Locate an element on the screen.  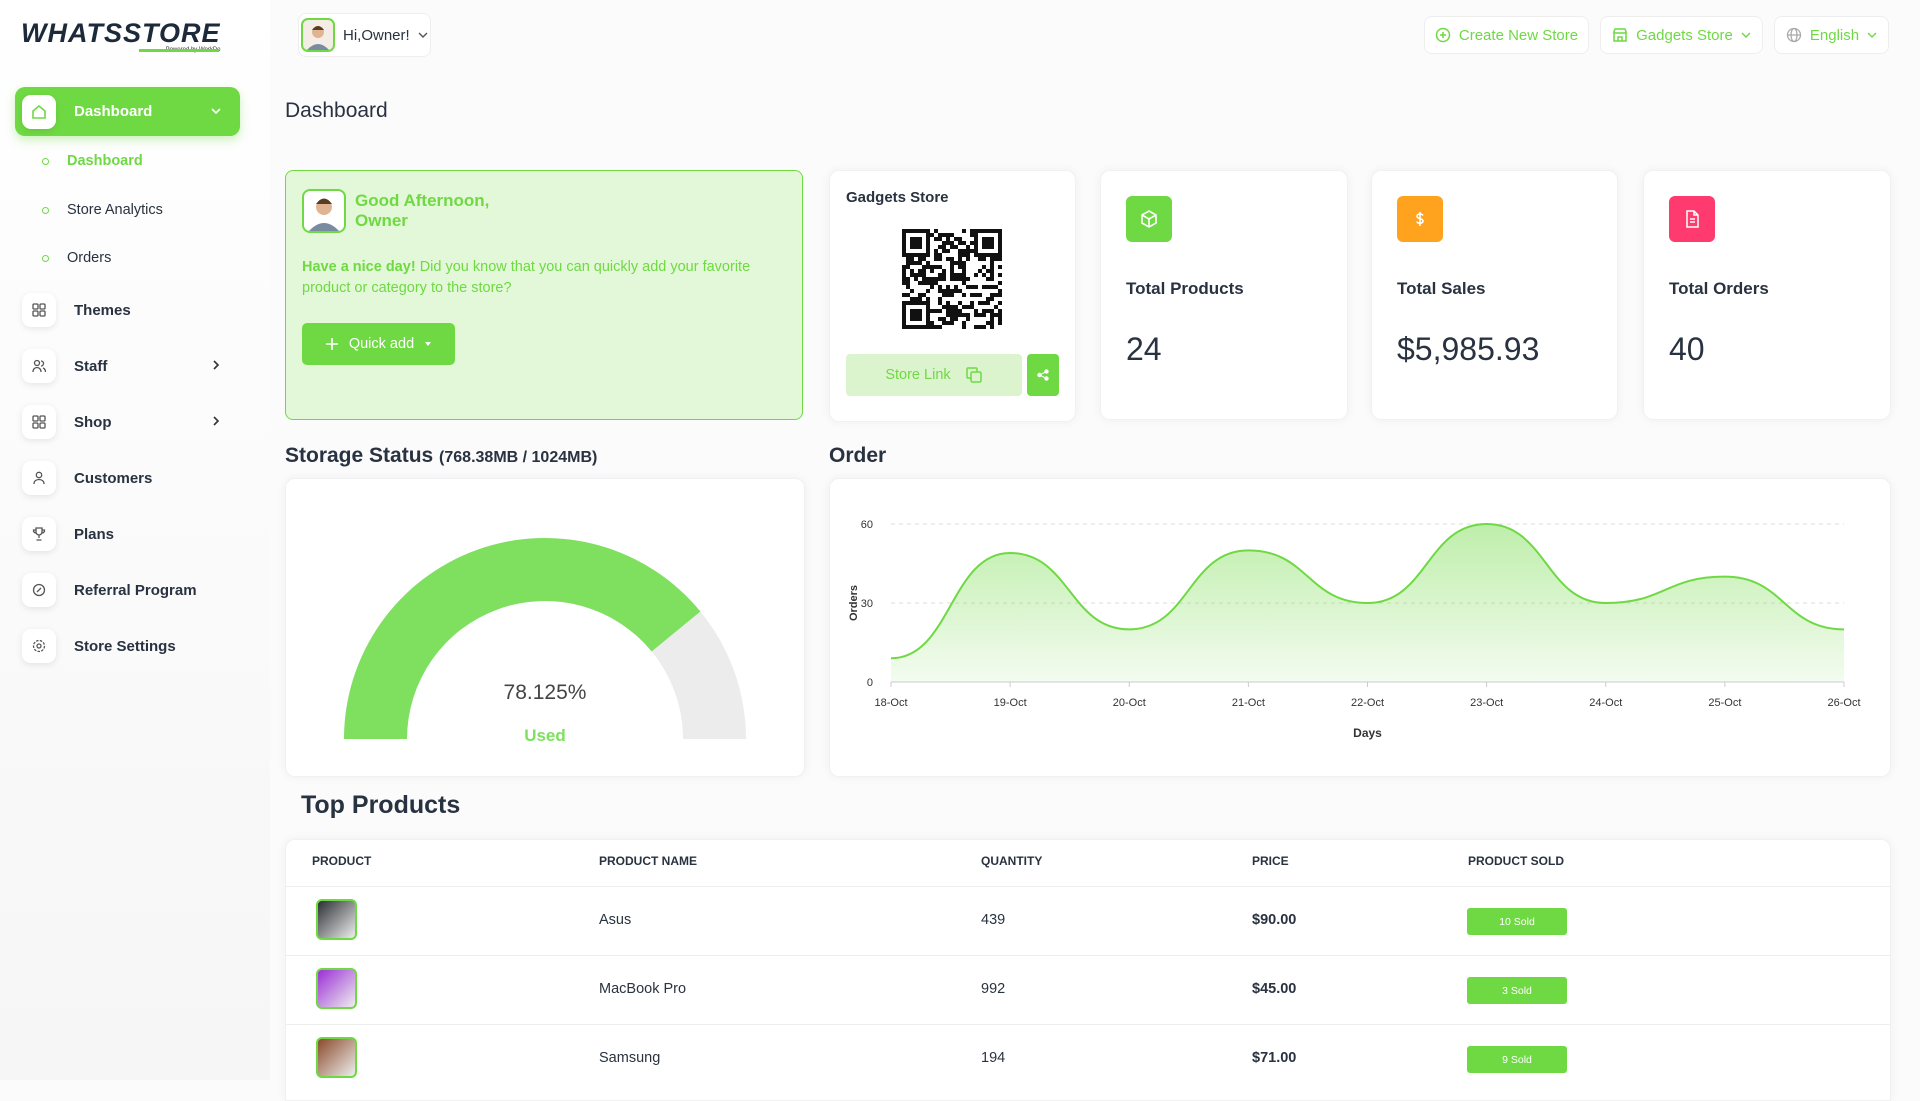
x-tick-label: 20-Oct is located at coordinates (1129, 703).